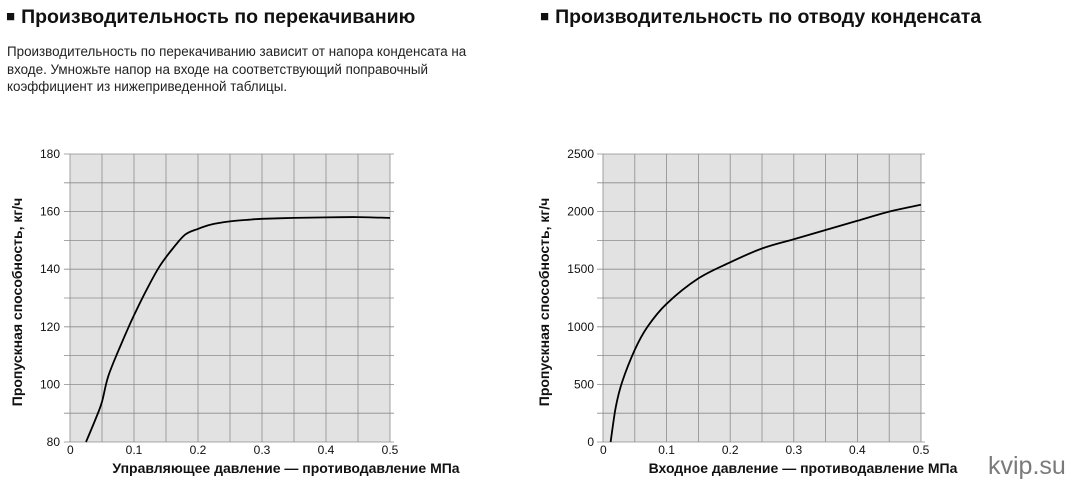  Describe the element at coordinates (580, 327) in the screenshot. I see `condensate-y-tick-label: 1000` at that location.